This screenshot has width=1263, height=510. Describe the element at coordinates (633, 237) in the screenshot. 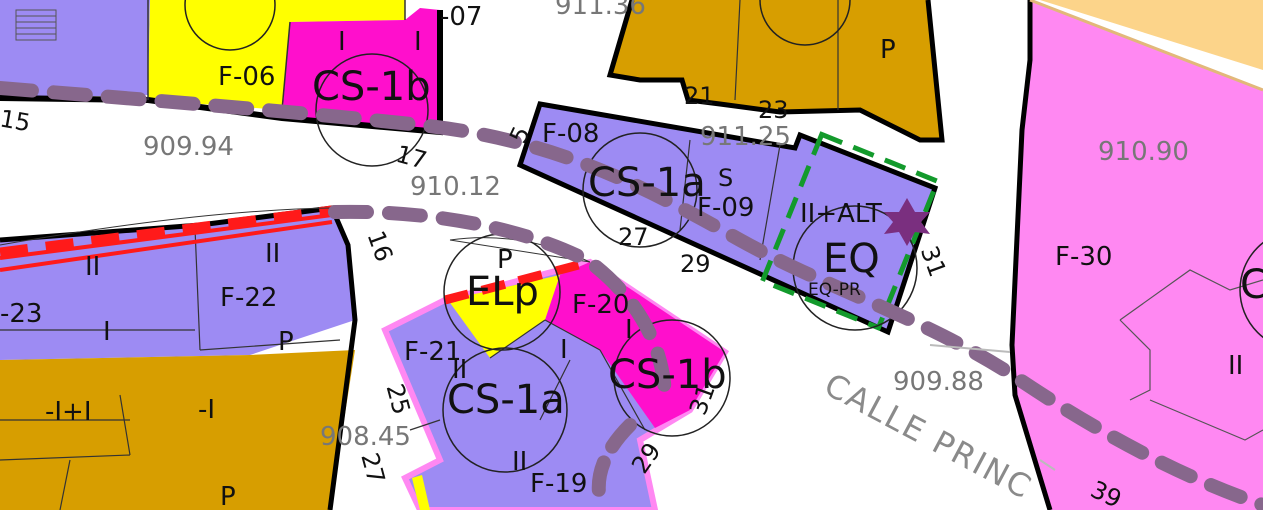

I see `house-number: 27` at that location.